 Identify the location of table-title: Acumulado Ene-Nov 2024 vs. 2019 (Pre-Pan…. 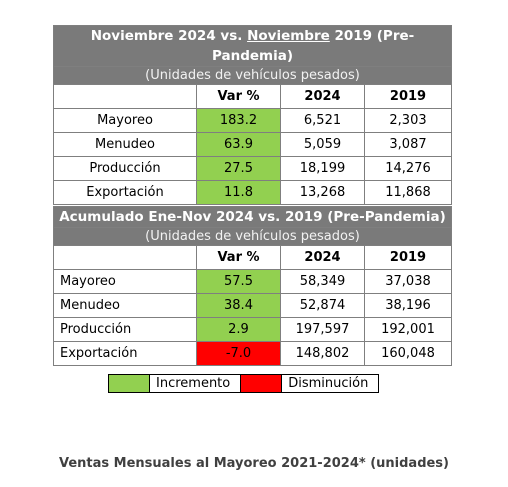
(252, 217).